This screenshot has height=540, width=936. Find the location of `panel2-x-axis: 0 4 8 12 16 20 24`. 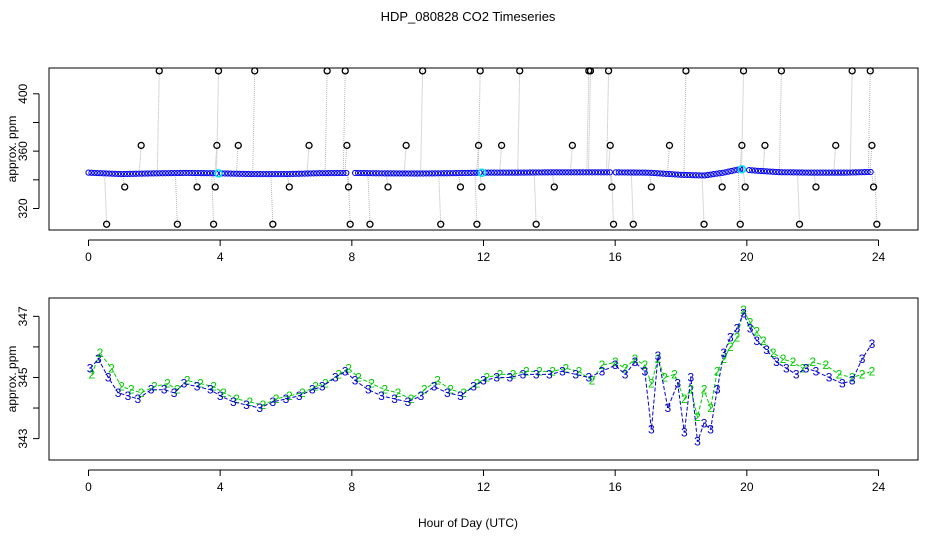

panel2-x-axis: 0 4 8 12 16 20 24 is located at coordinates (485, 481).